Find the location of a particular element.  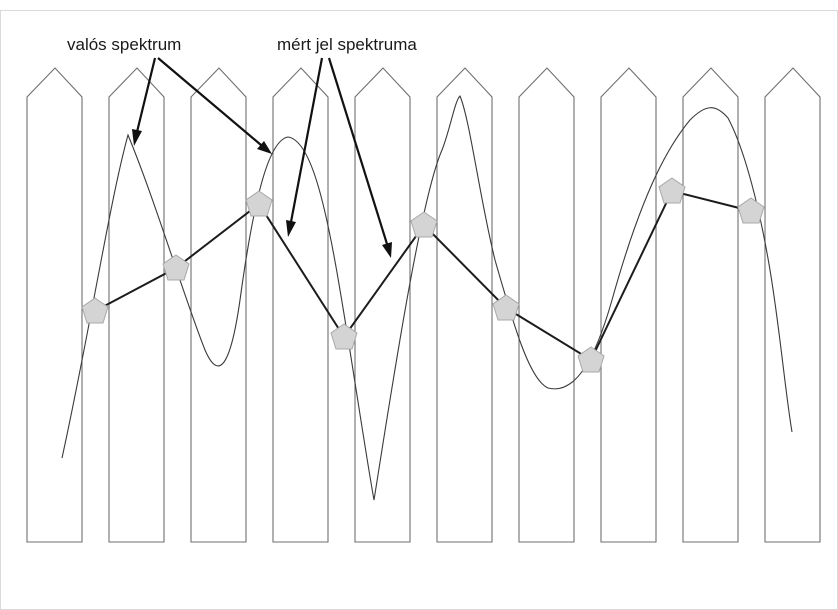

arrow-true-spectrum-2-shaft is located at coordinates (209, 101).